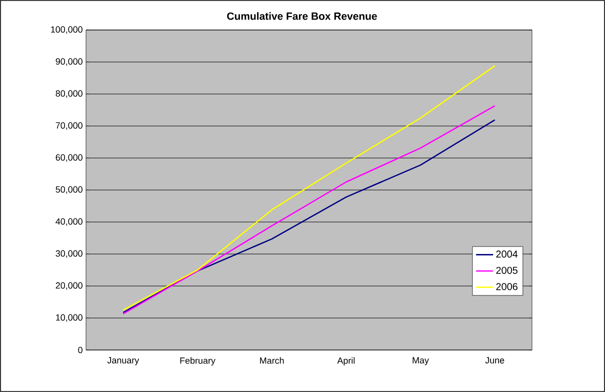  I want to click on y-tick-label: 50,000, so click(69, 190).